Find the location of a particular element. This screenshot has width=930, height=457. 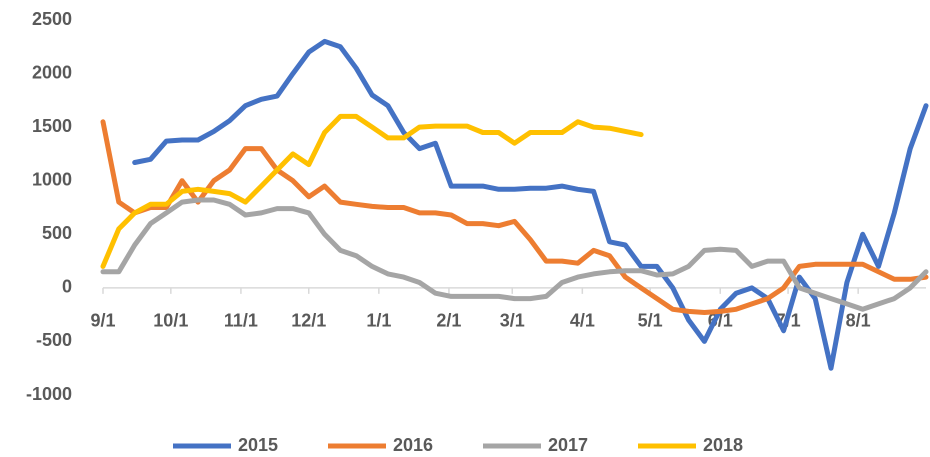

legend-label: 2015 is located at coordinates (258, 445).